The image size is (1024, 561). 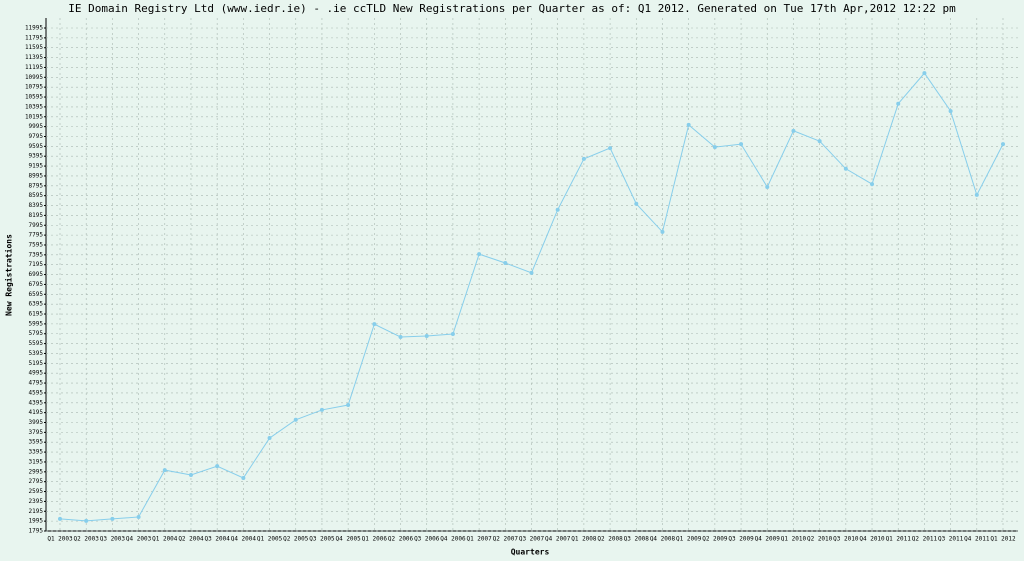 What do you see at coordinates (34, 116) in the screenshot?
I see `y-tick-label: 10195` at bounding box center [34, 116].